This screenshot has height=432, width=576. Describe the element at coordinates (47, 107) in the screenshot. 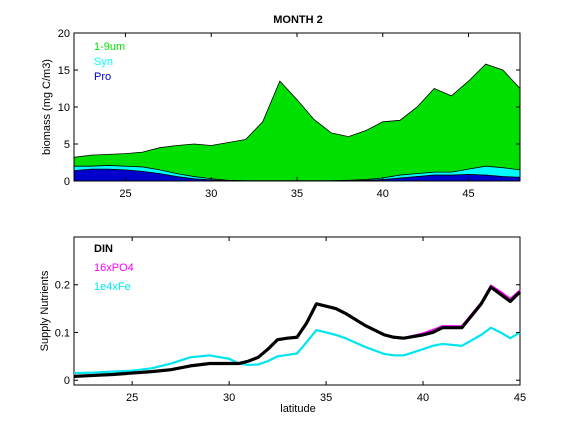

I see `chart1-y-axis-label: biomass (mg C/m3)` at that location.